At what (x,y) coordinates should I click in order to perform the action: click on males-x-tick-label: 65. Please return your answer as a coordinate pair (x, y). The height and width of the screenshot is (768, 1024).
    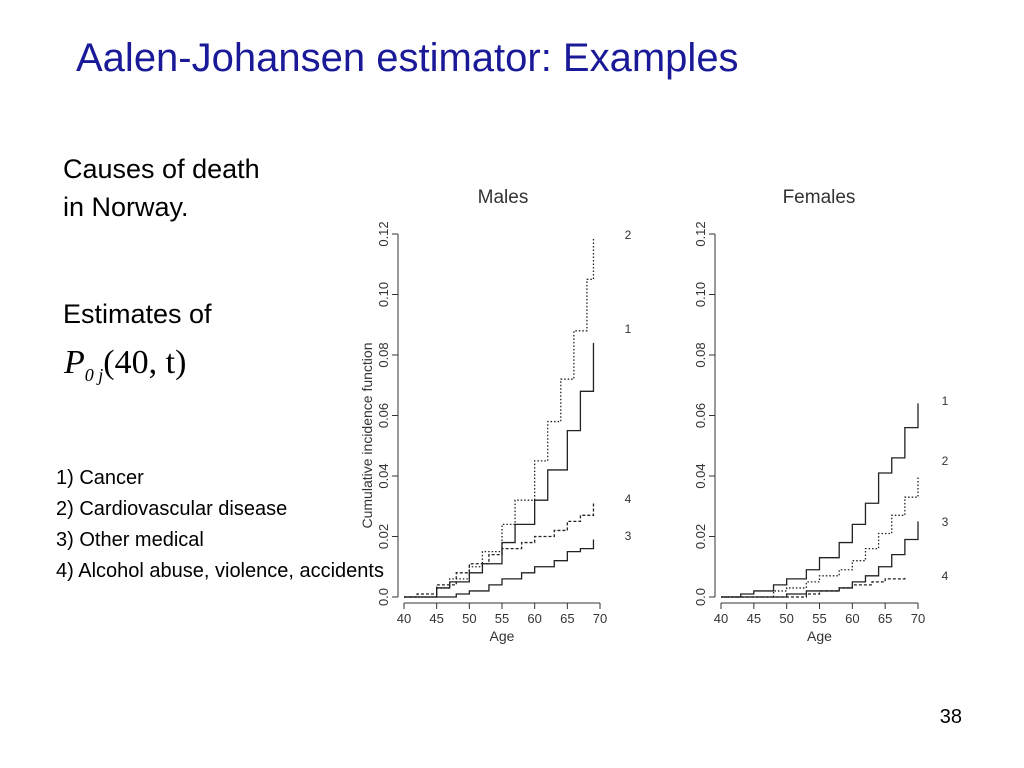
    Looking at the image, I should click on (567, 618).